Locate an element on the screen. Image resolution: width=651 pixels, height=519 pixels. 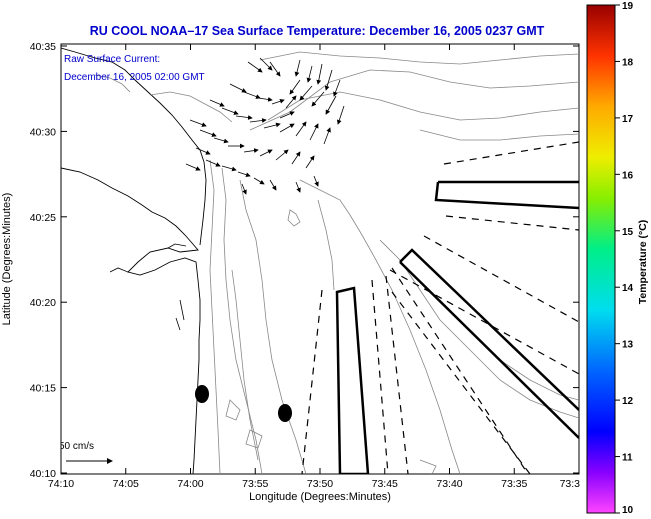
colorbar-tick-label: 13 is located at coordinates (628, 345).